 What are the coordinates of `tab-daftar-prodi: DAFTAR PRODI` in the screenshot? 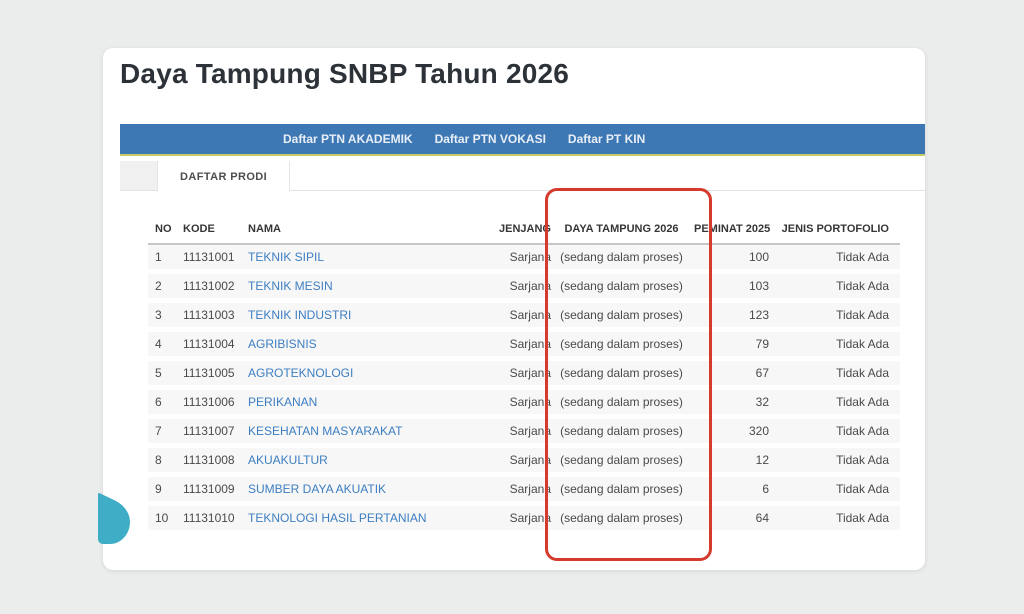 It's located at (224, 176).